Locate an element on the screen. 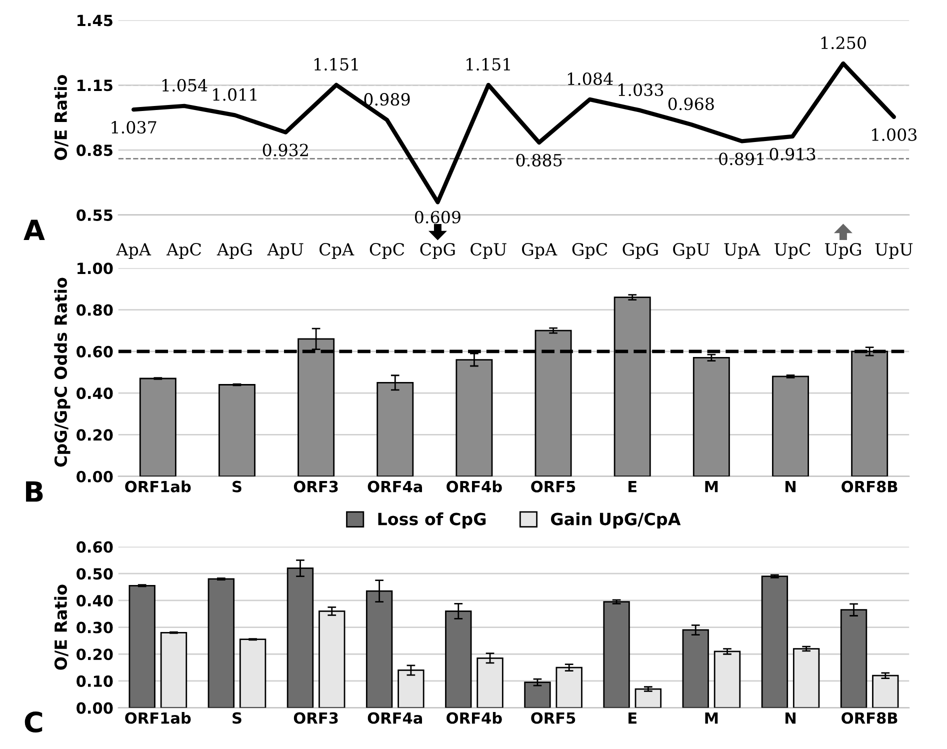  x-tick-label: UpA is located at coordinates (742, 251).